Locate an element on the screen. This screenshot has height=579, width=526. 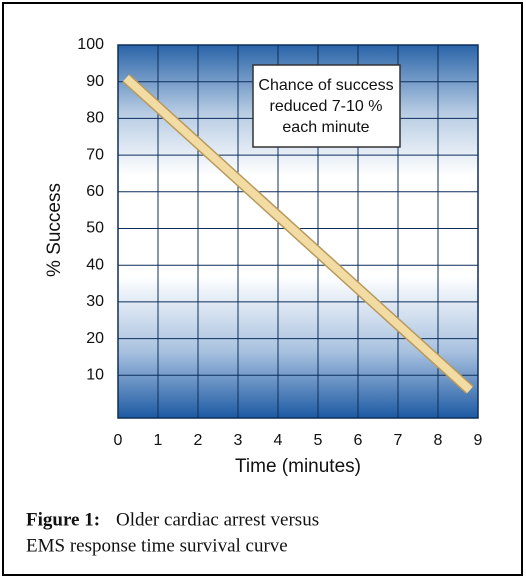
caption-label: Figure 1: is located at coordinates (63, 519).